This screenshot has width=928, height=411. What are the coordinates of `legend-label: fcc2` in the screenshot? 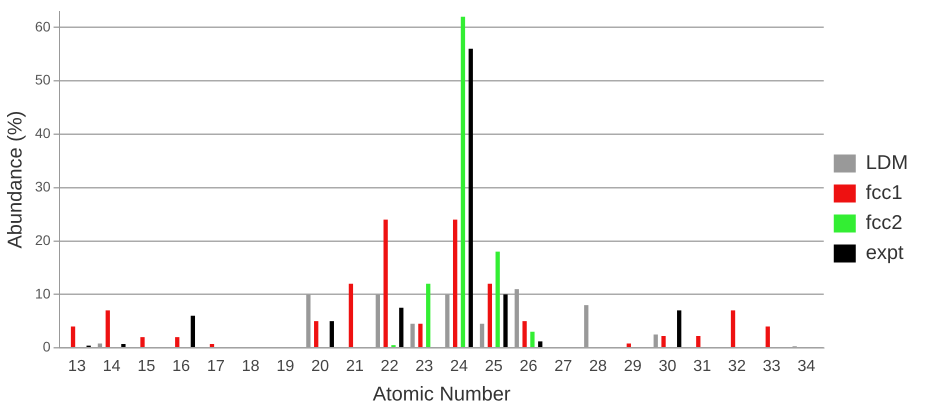 It's located at (884, 223).